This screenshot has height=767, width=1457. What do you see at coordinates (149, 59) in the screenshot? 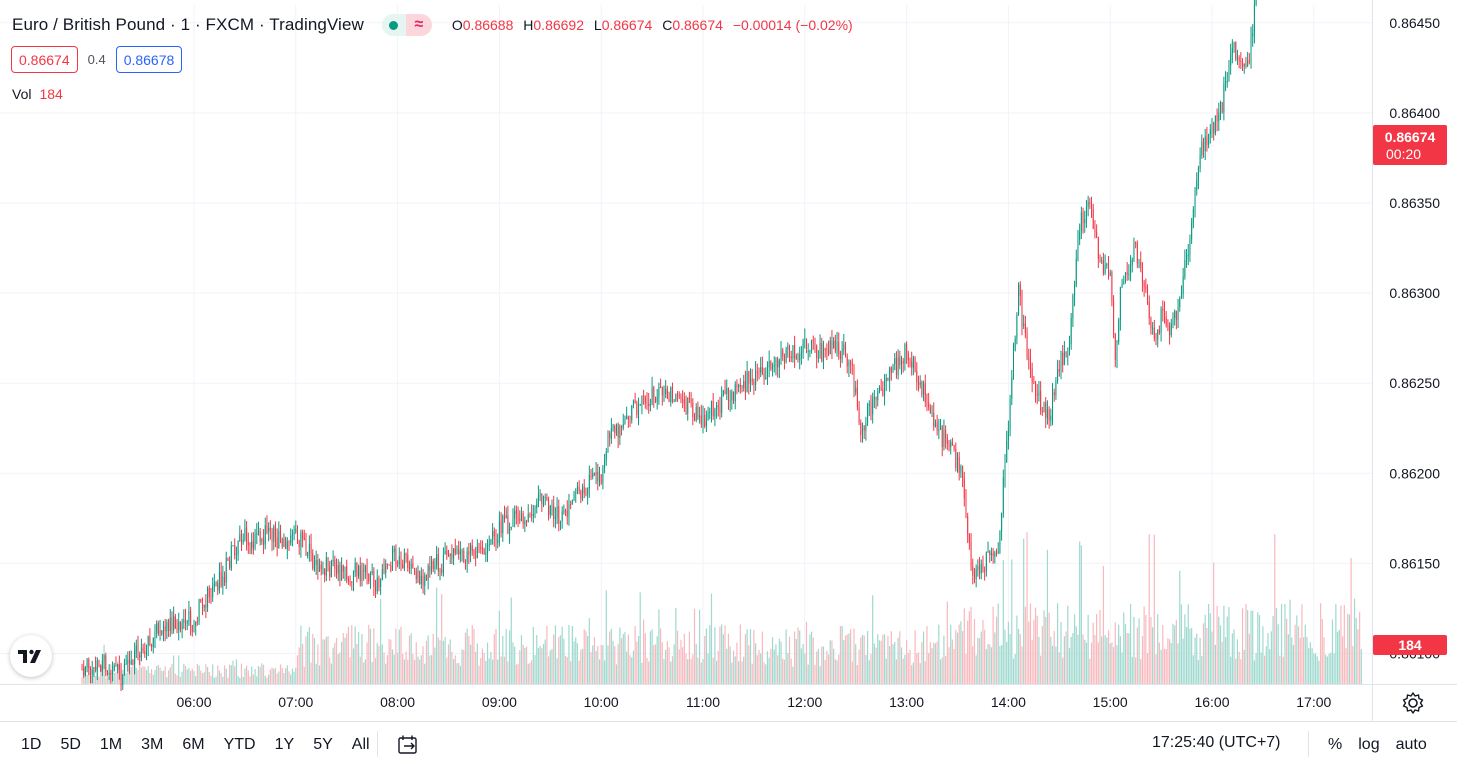
I see `buy-button: 0.86678` at bounding box center [149, 59].